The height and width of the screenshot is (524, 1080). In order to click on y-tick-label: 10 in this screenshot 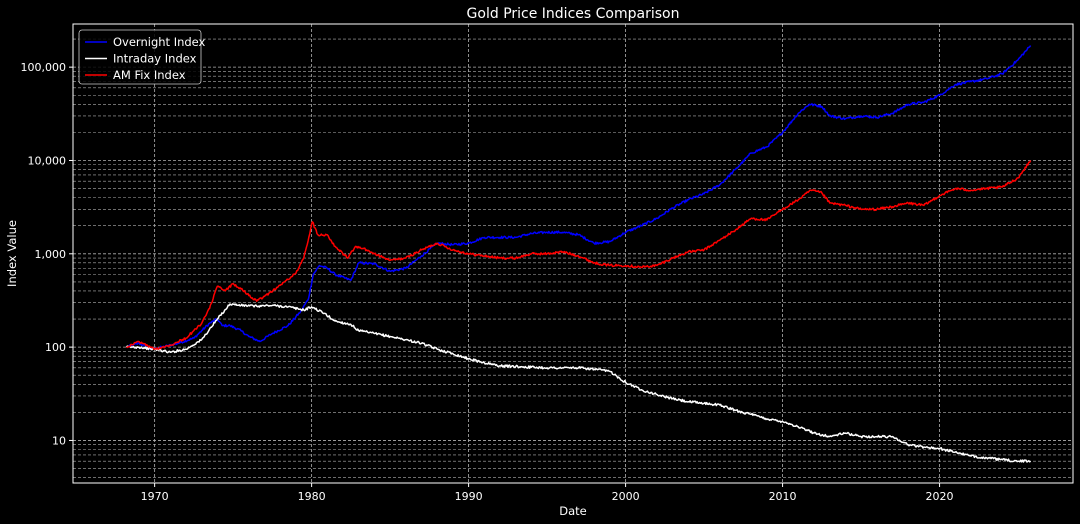, I will do `click(59, 440)`.